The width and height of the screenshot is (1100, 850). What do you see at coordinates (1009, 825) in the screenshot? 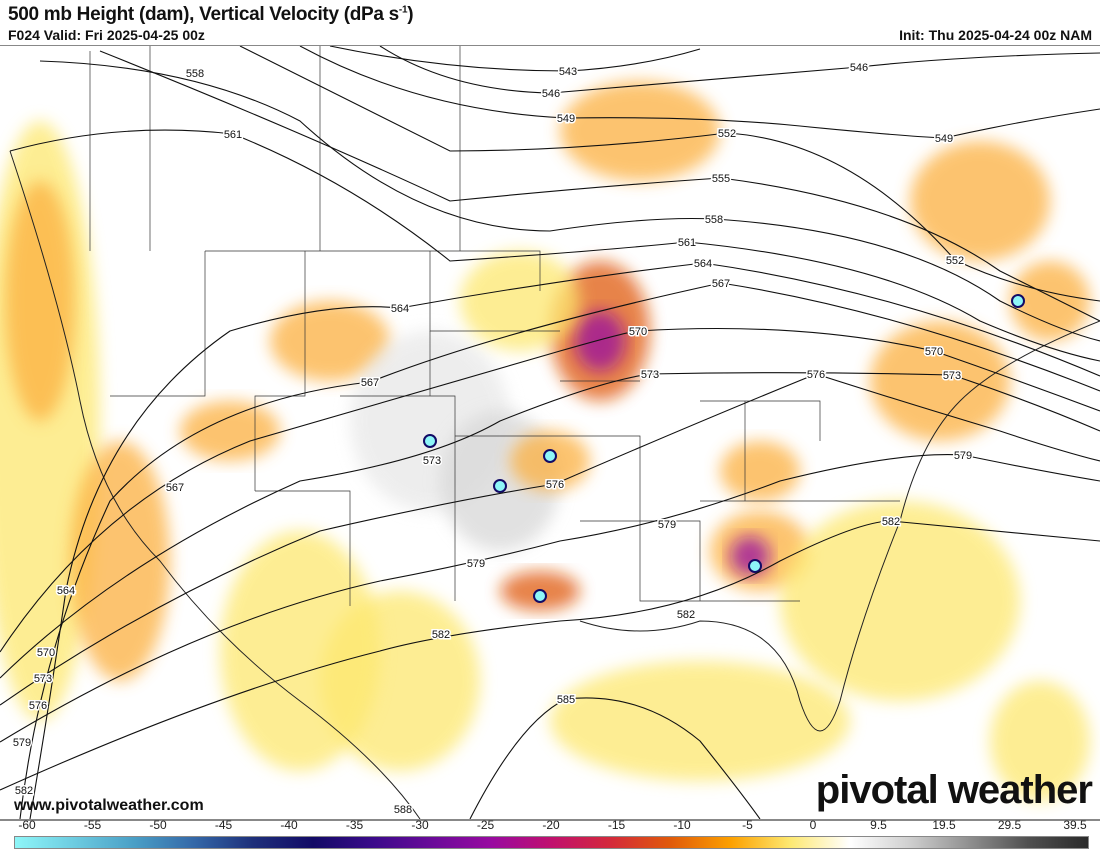
I see `colorbar-tick-label: 29.5` at bounding box center [1009, 825].